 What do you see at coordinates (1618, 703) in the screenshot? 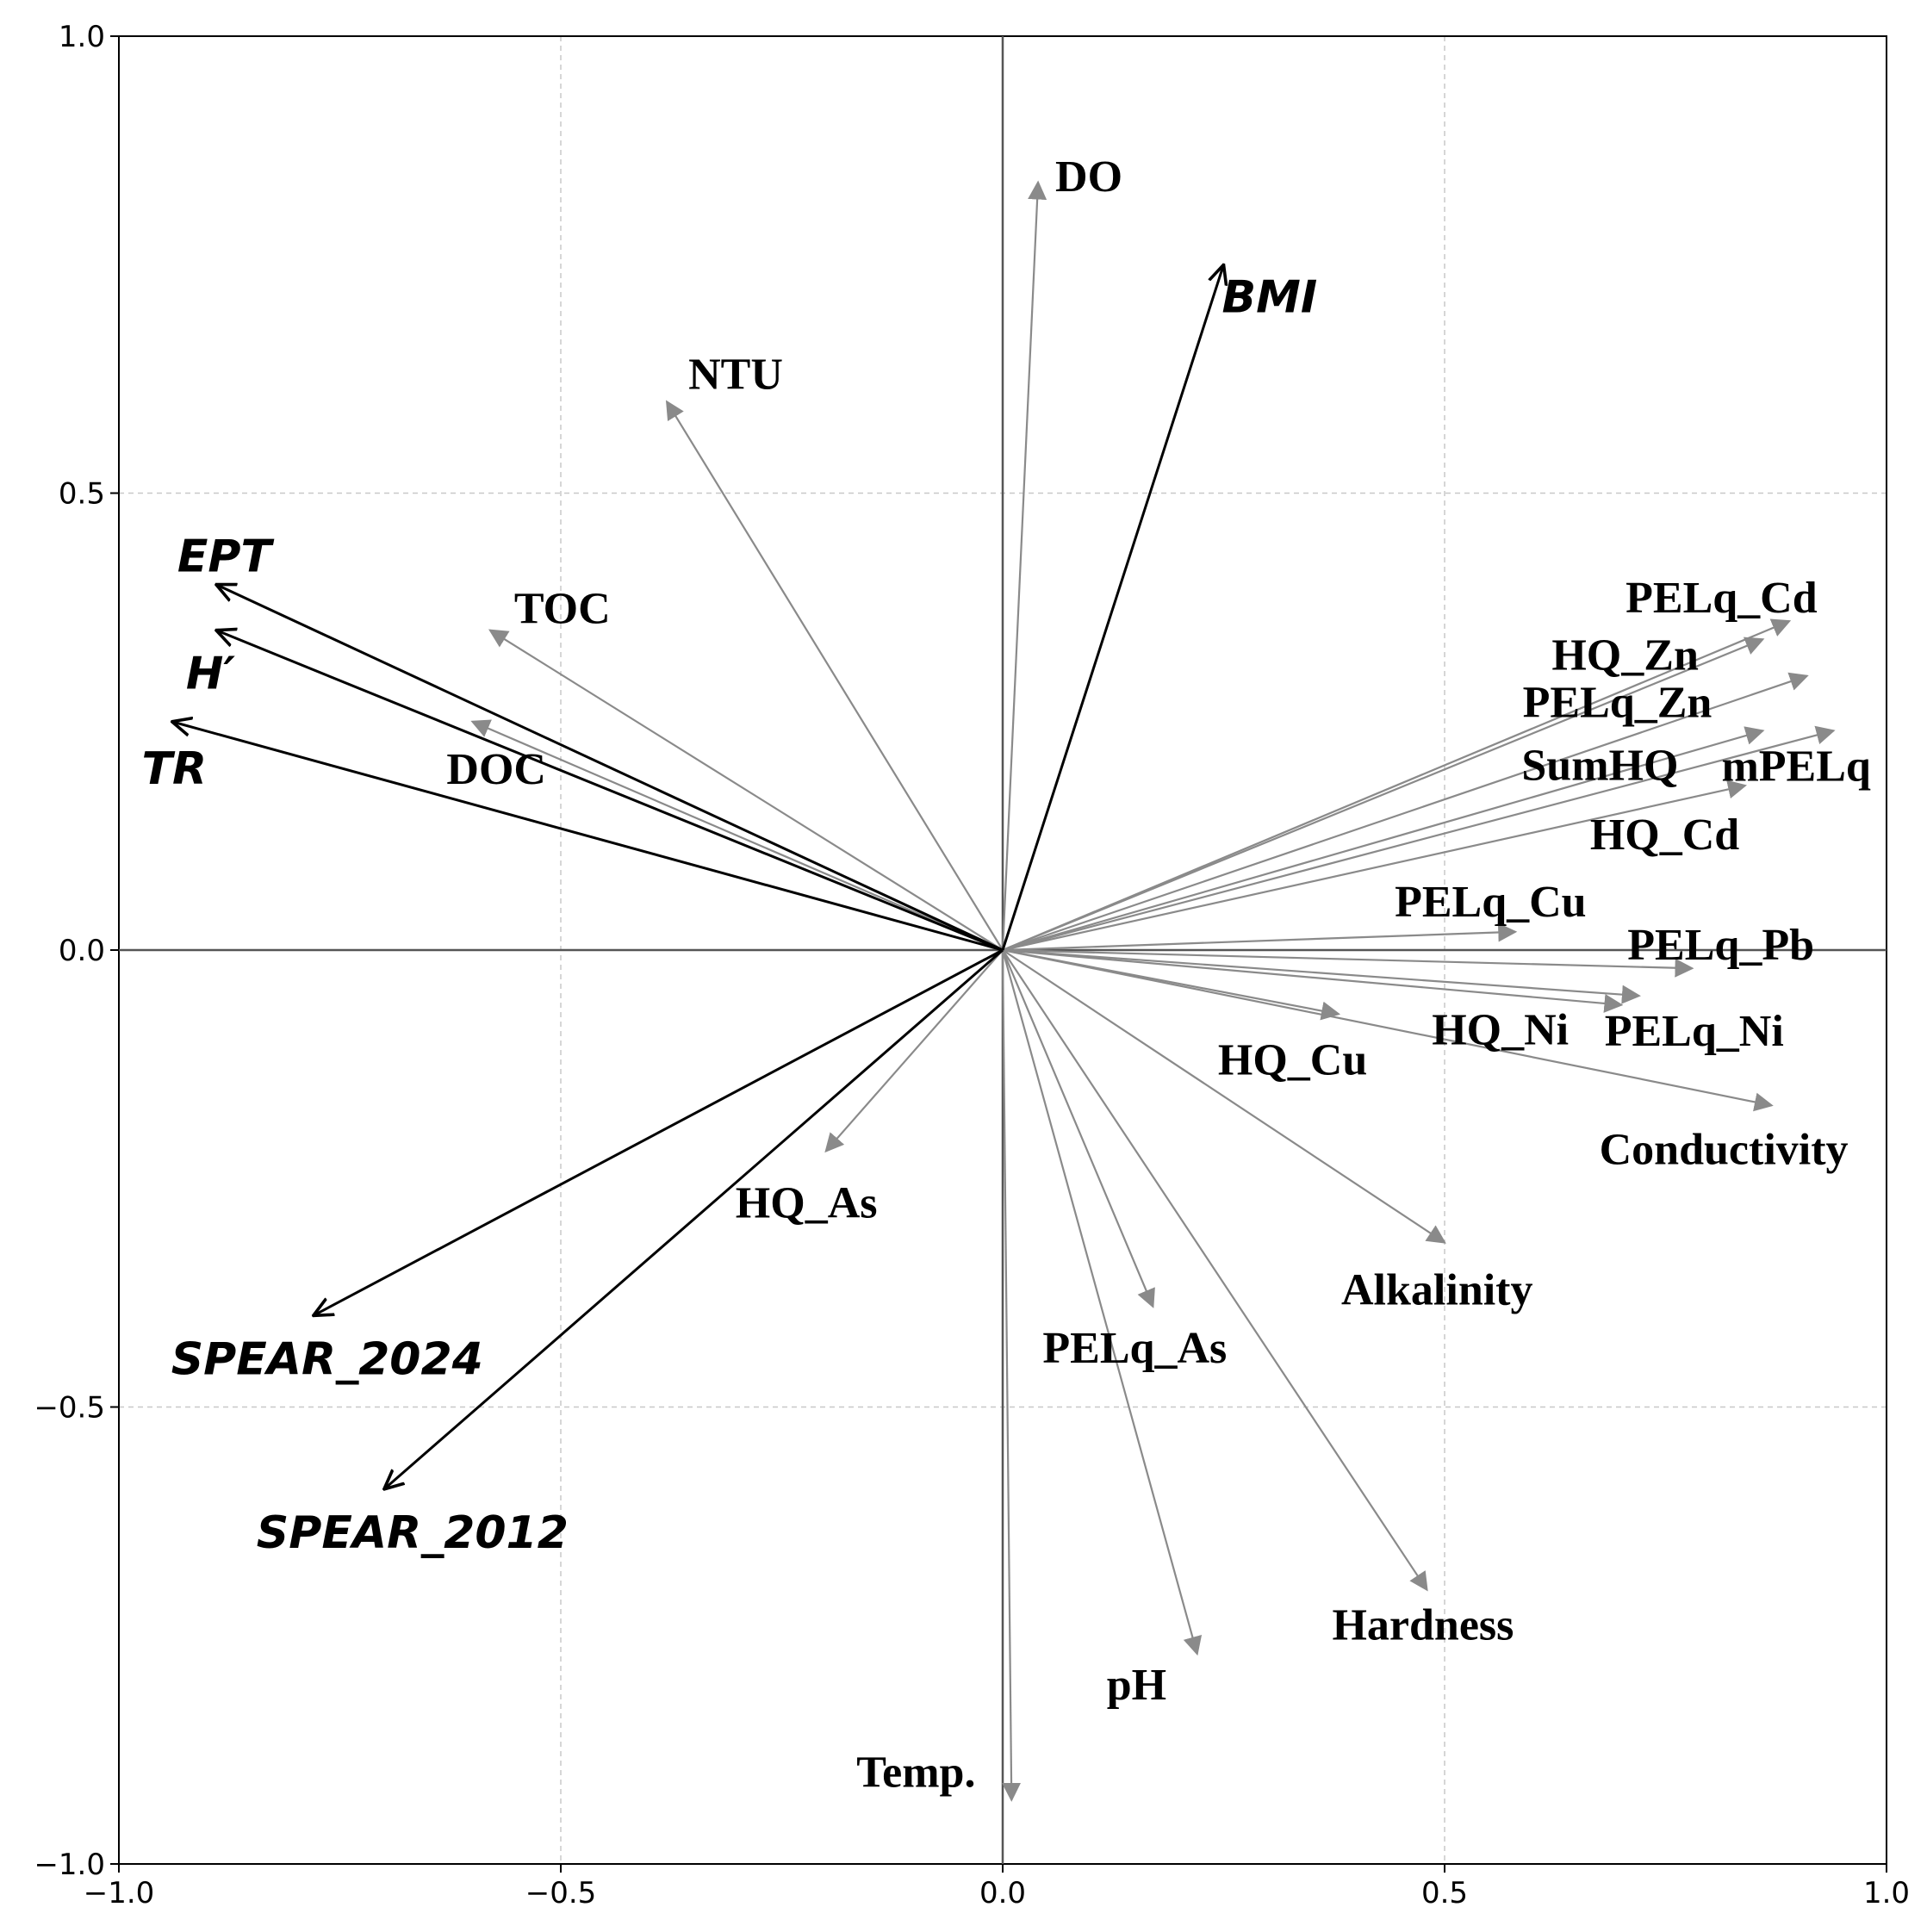
I see `vector-label-pelq-zn: PELq_Zn` at bounding box center [1618, 703].